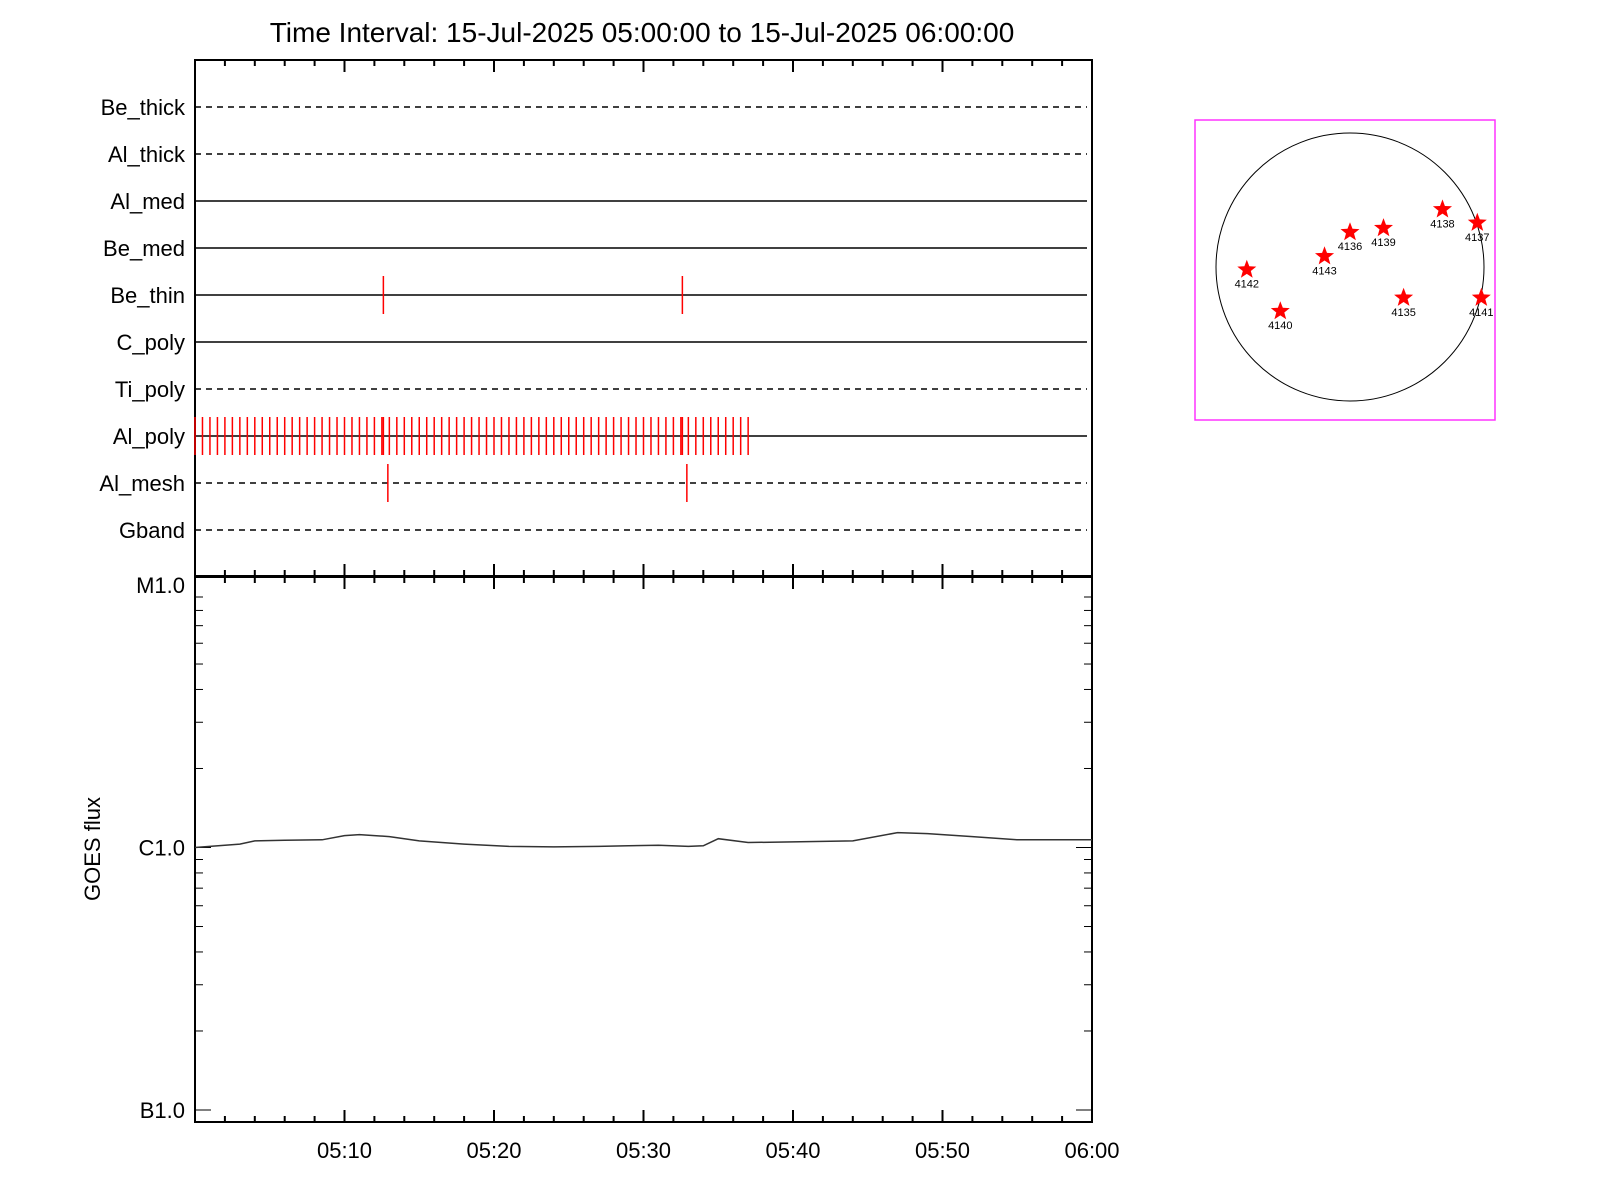  I want to click on active-region-4136: 4136, so click(1350, 237).